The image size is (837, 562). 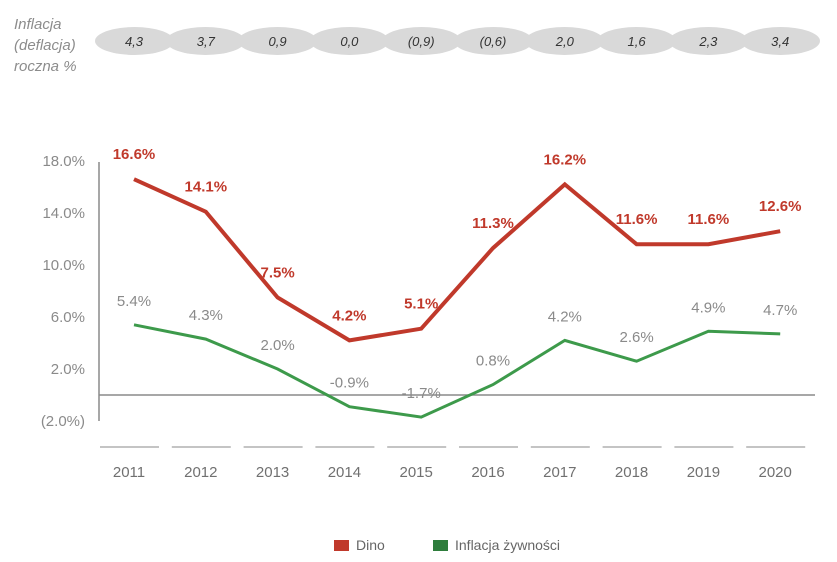 What do you see at coordinates (344, 472) in the screenshot?
I see `x-tick-label: 2014` at bounding box center [344, 472].